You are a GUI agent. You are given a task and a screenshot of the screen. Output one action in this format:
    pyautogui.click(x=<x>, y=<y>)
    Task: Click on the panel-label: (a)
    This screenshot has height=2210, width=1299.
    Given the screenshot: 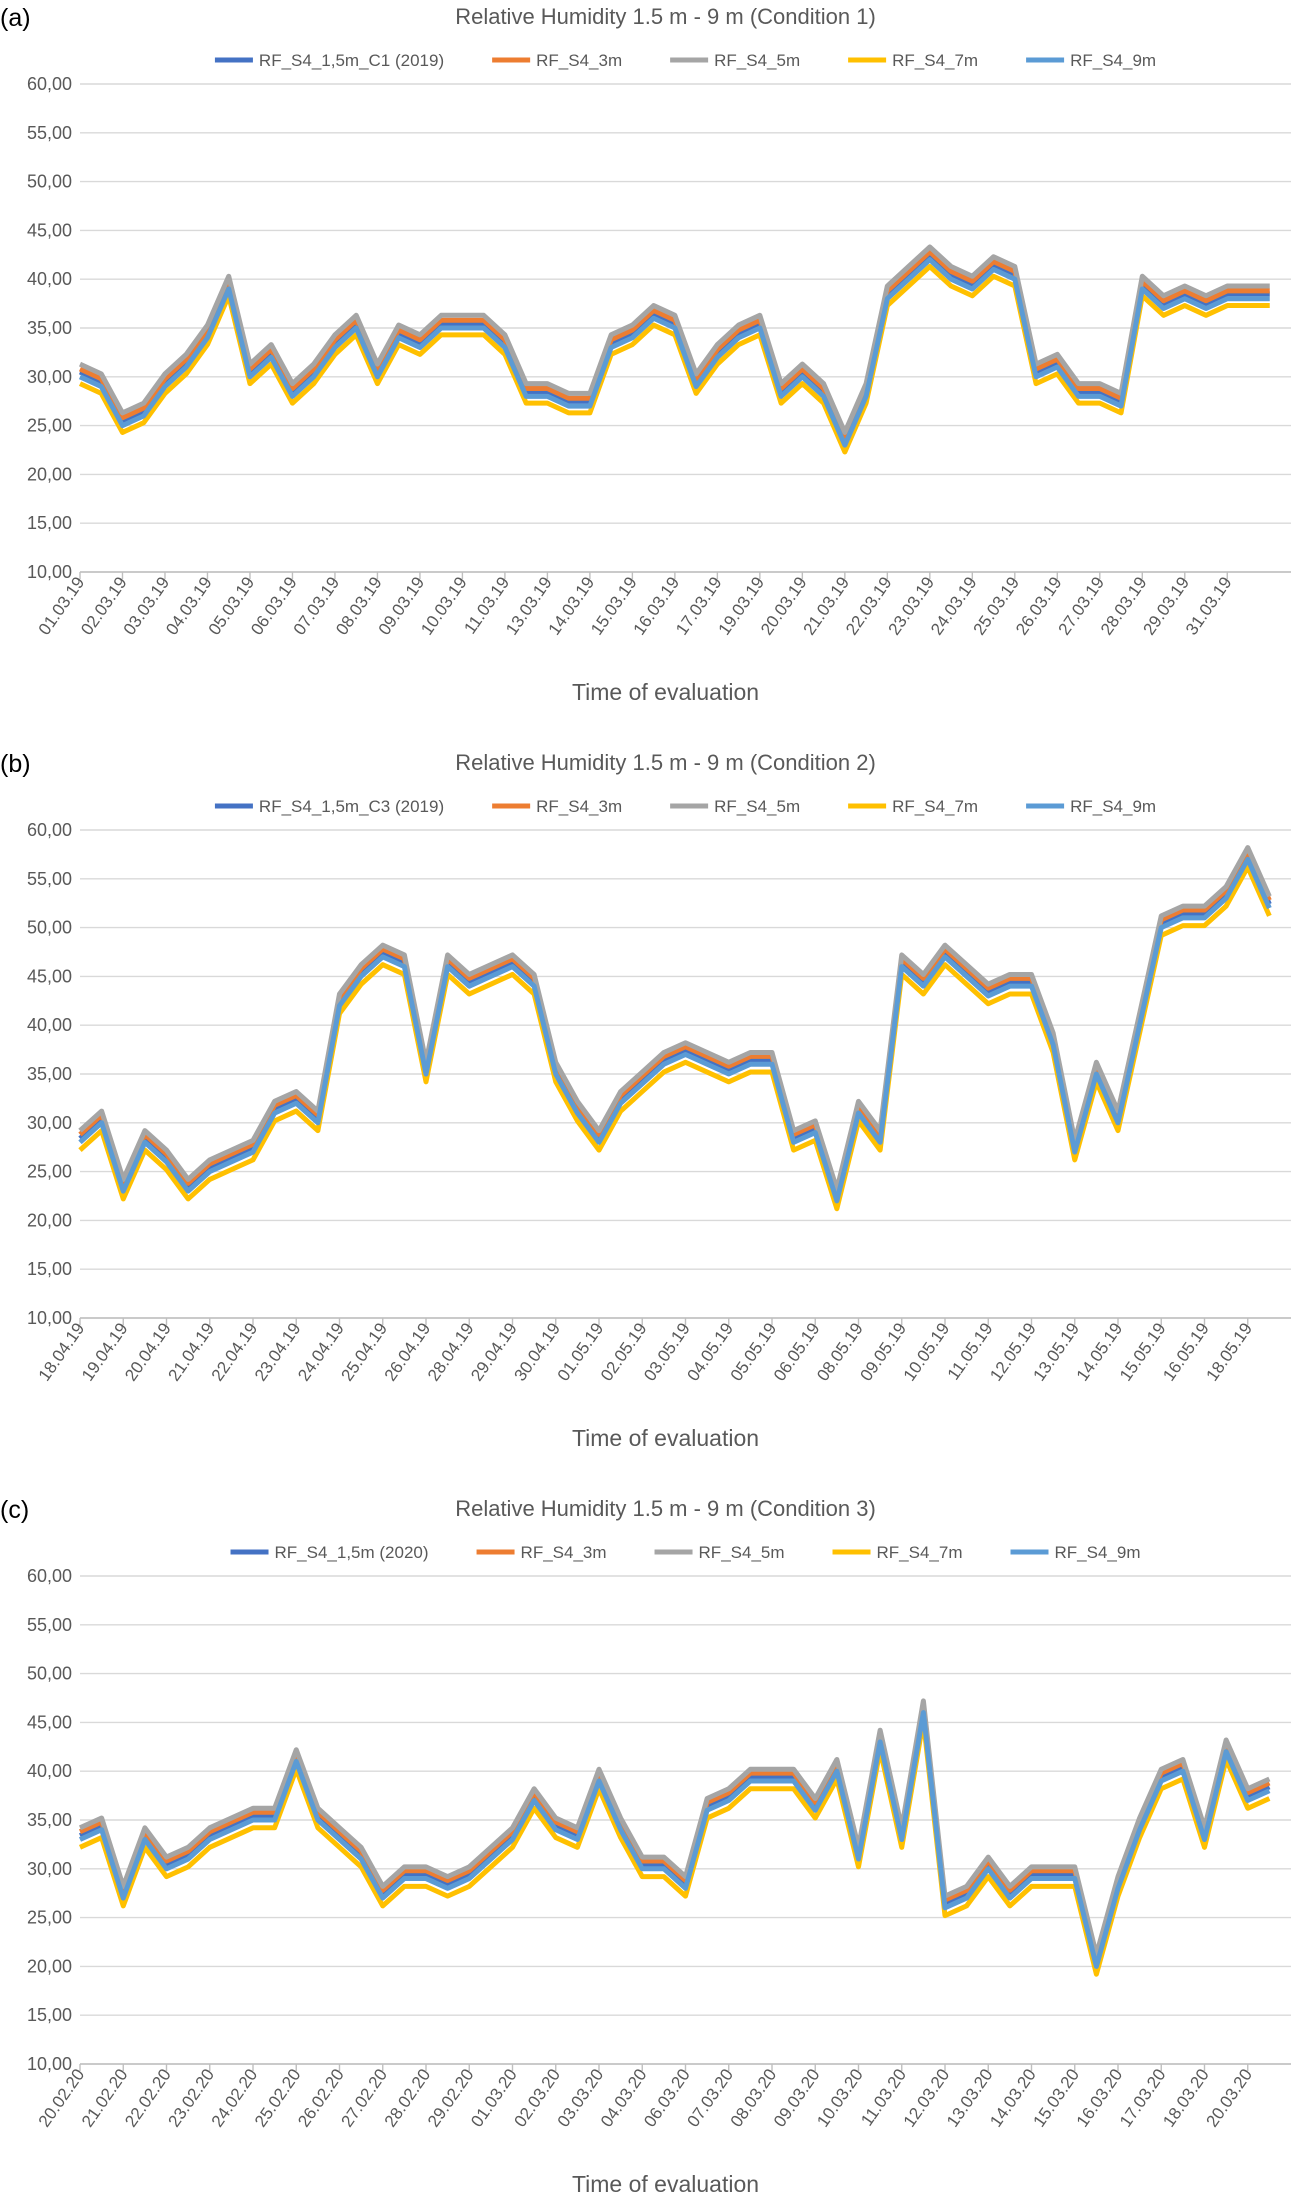 What is the action you would take?
    pyautogui.click(x=15, y=18)
    